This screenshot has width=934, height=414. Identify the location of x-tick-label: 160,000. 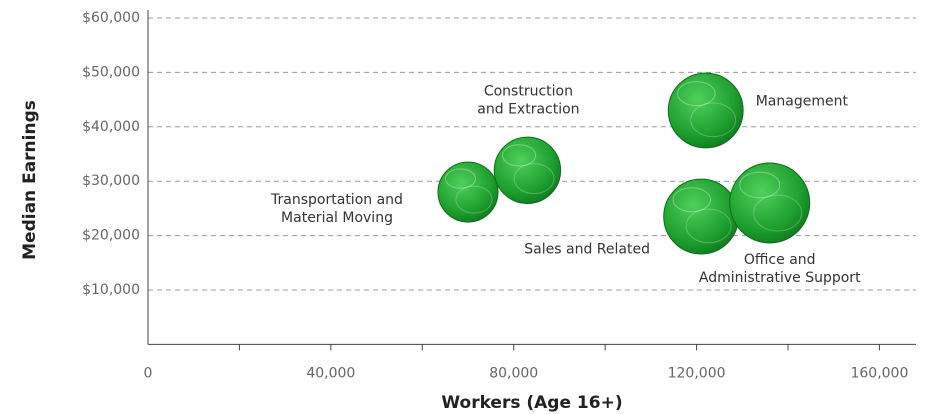
(879, 373).